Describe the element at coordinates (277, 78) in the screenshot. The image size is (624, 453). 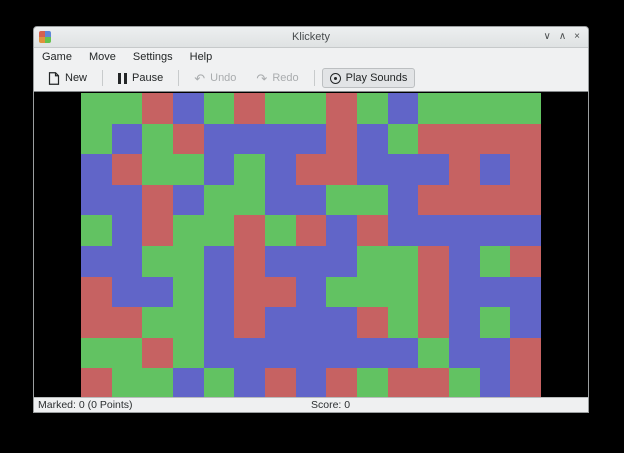
I see `redo-button: ↷ Redo` at that location.